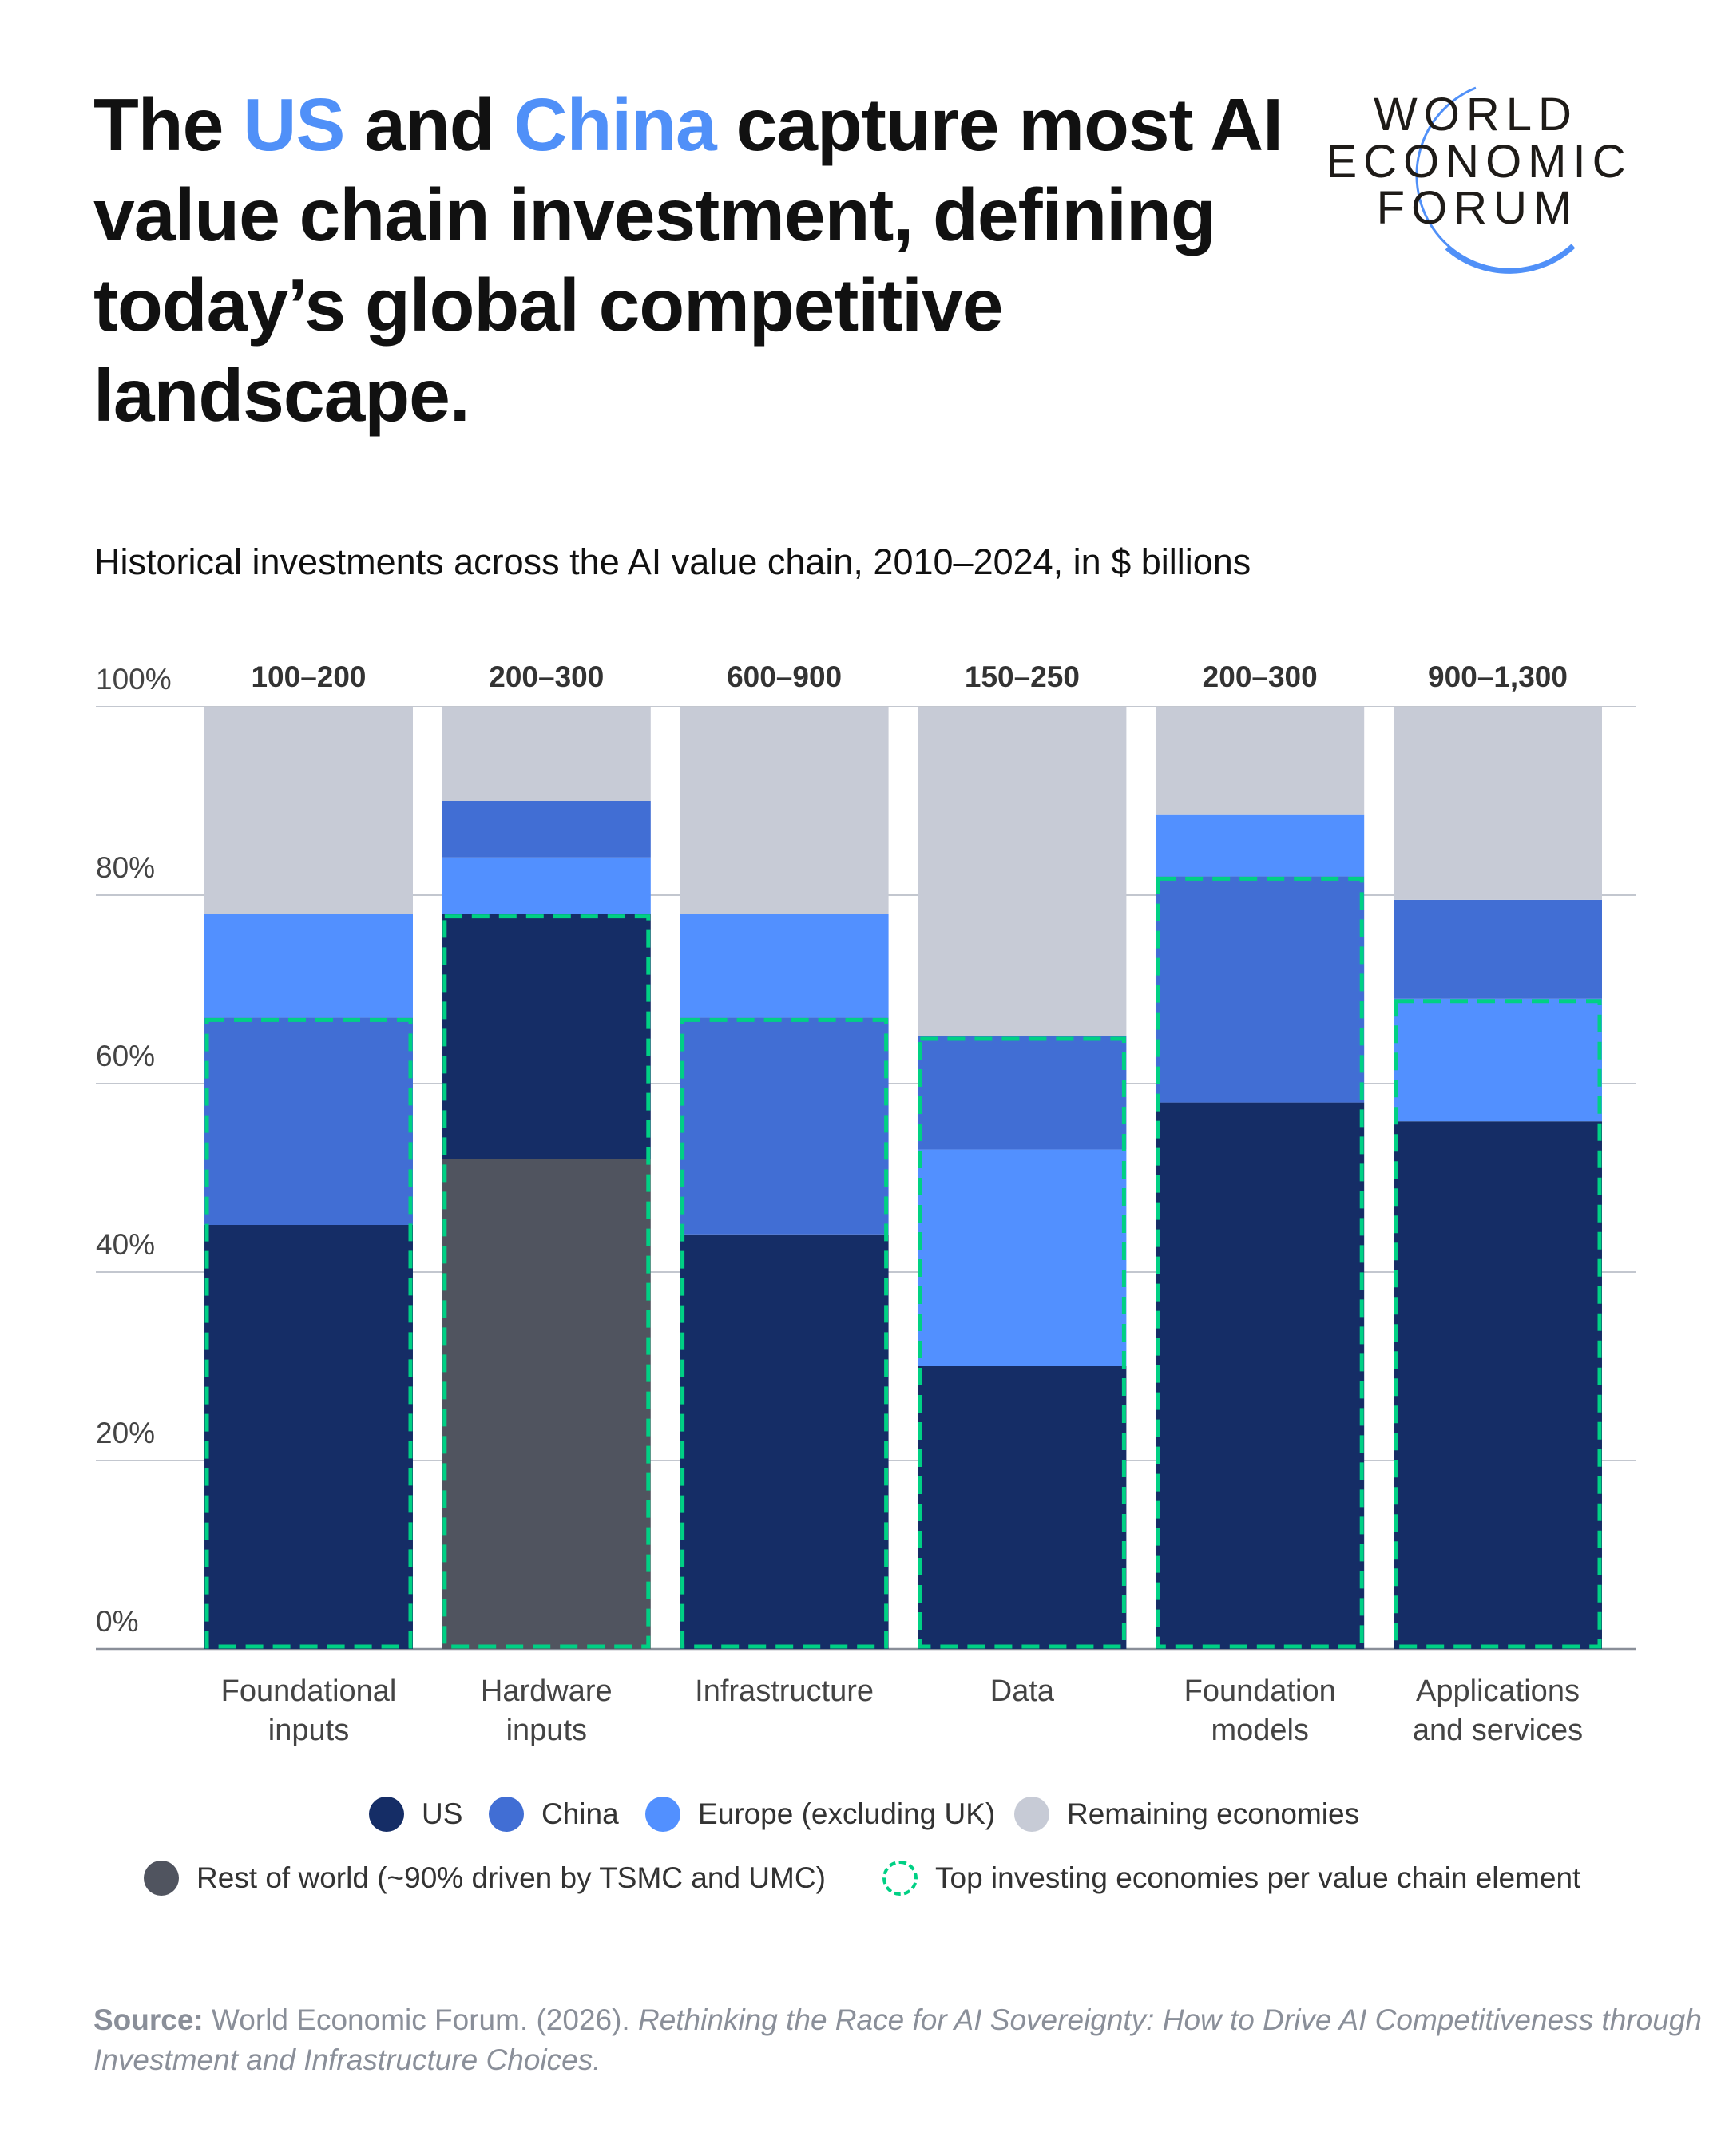  What do you see at coordinates (429, 124) in the screenshot?
I see `title-text: and` at bounding box center [429, 124].